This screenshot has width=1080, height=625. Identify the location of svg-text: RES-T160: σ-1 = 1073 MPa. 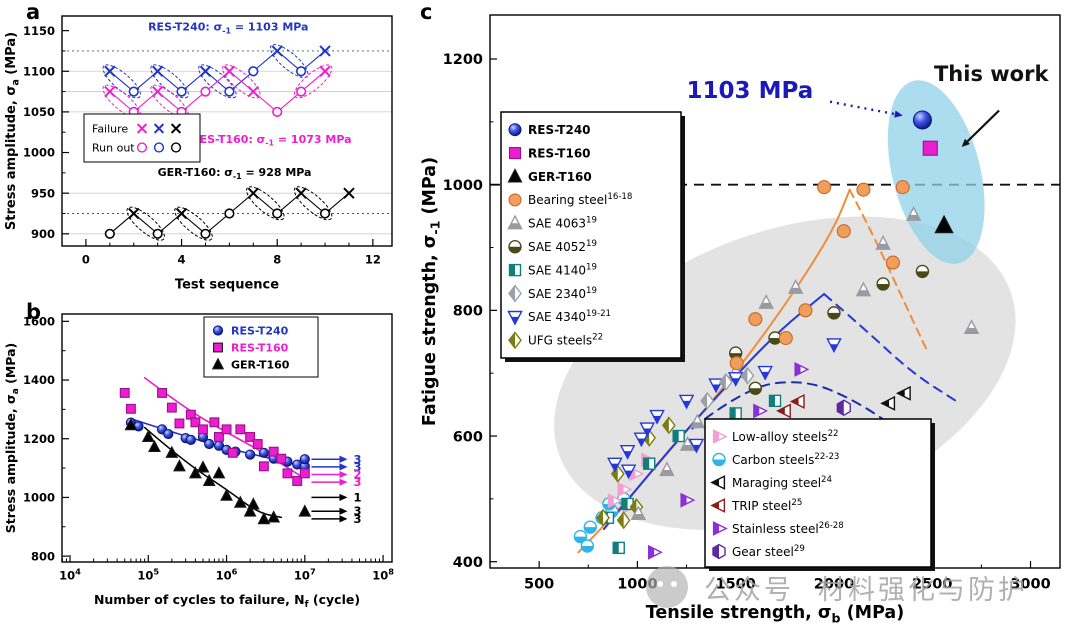
(271, 140).